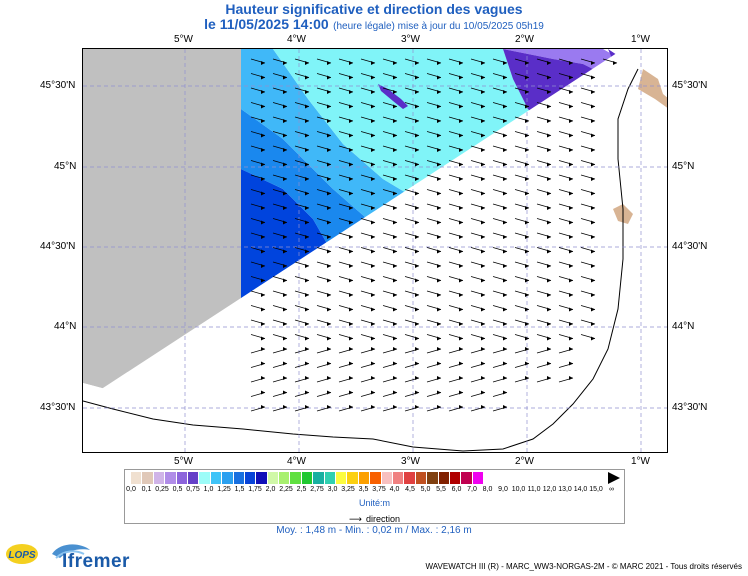  What do you see at coordinates (524, 461) in the screenshot?
I see `lon-label-bottom: 2°W` at bounding box center [524, 461].